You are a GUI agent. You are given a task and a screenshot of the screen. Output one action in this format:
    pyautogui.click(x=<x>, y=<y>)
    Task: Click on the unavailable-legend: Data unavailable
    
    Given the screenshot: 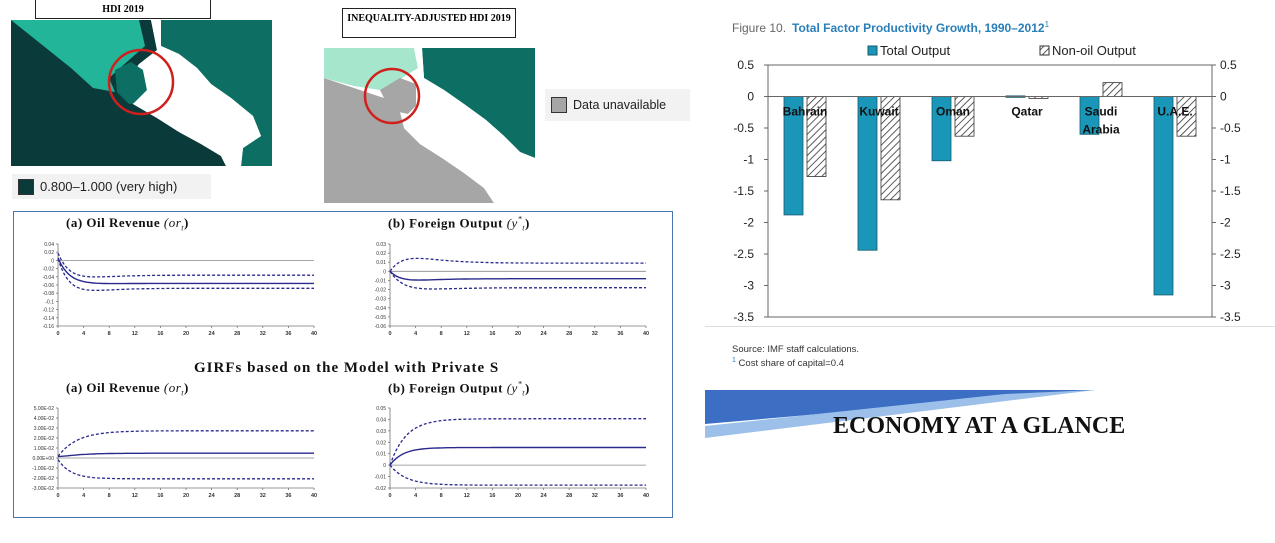 What is the action you would take?
    pyautogui.click(x=617, y=105)
    